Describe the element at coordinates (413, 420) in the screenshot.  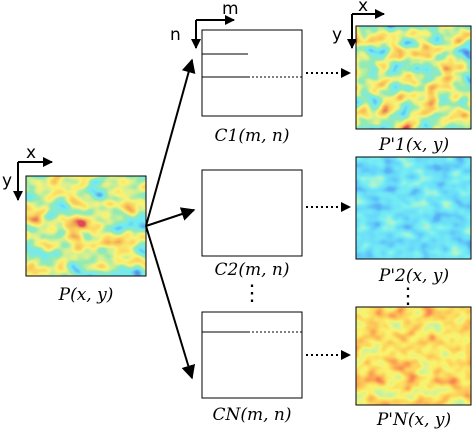
I see `output-n-label: P'N(x, y)` at that location.